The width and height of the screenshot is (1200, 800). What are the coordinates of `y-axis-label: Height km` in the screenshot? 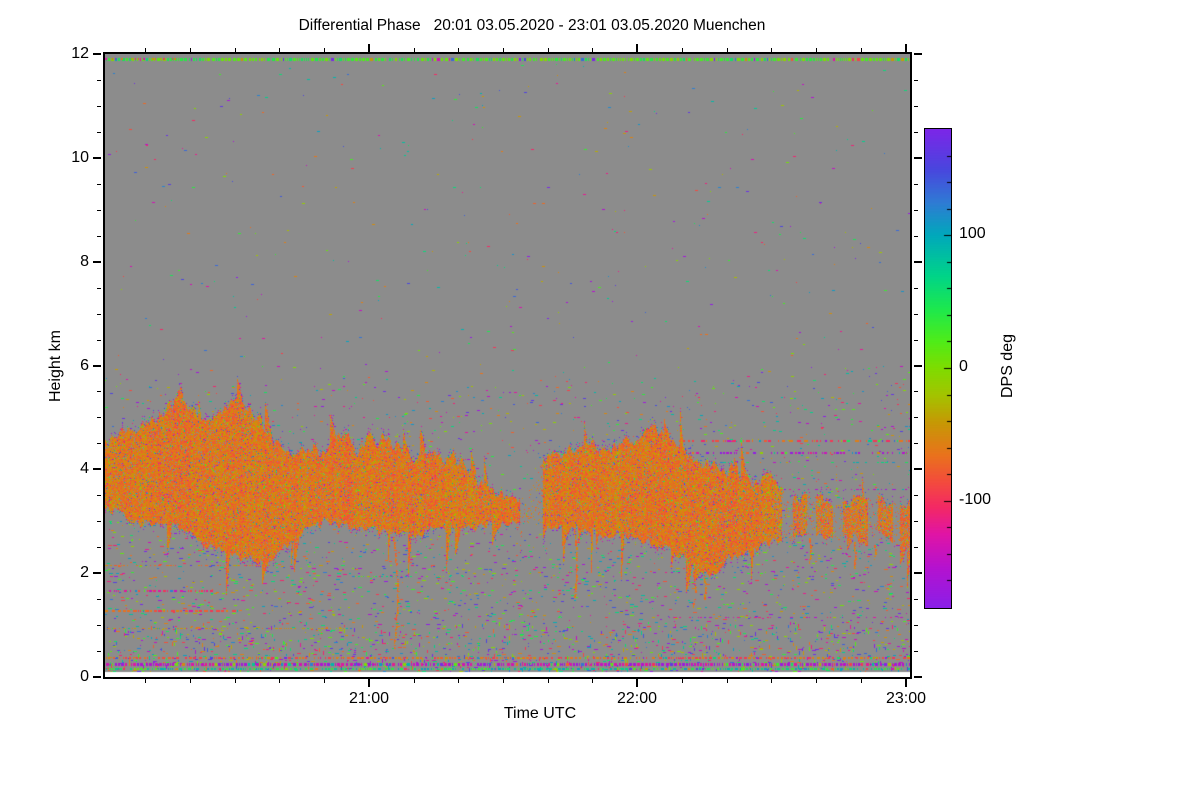 It's located at (55, 366).